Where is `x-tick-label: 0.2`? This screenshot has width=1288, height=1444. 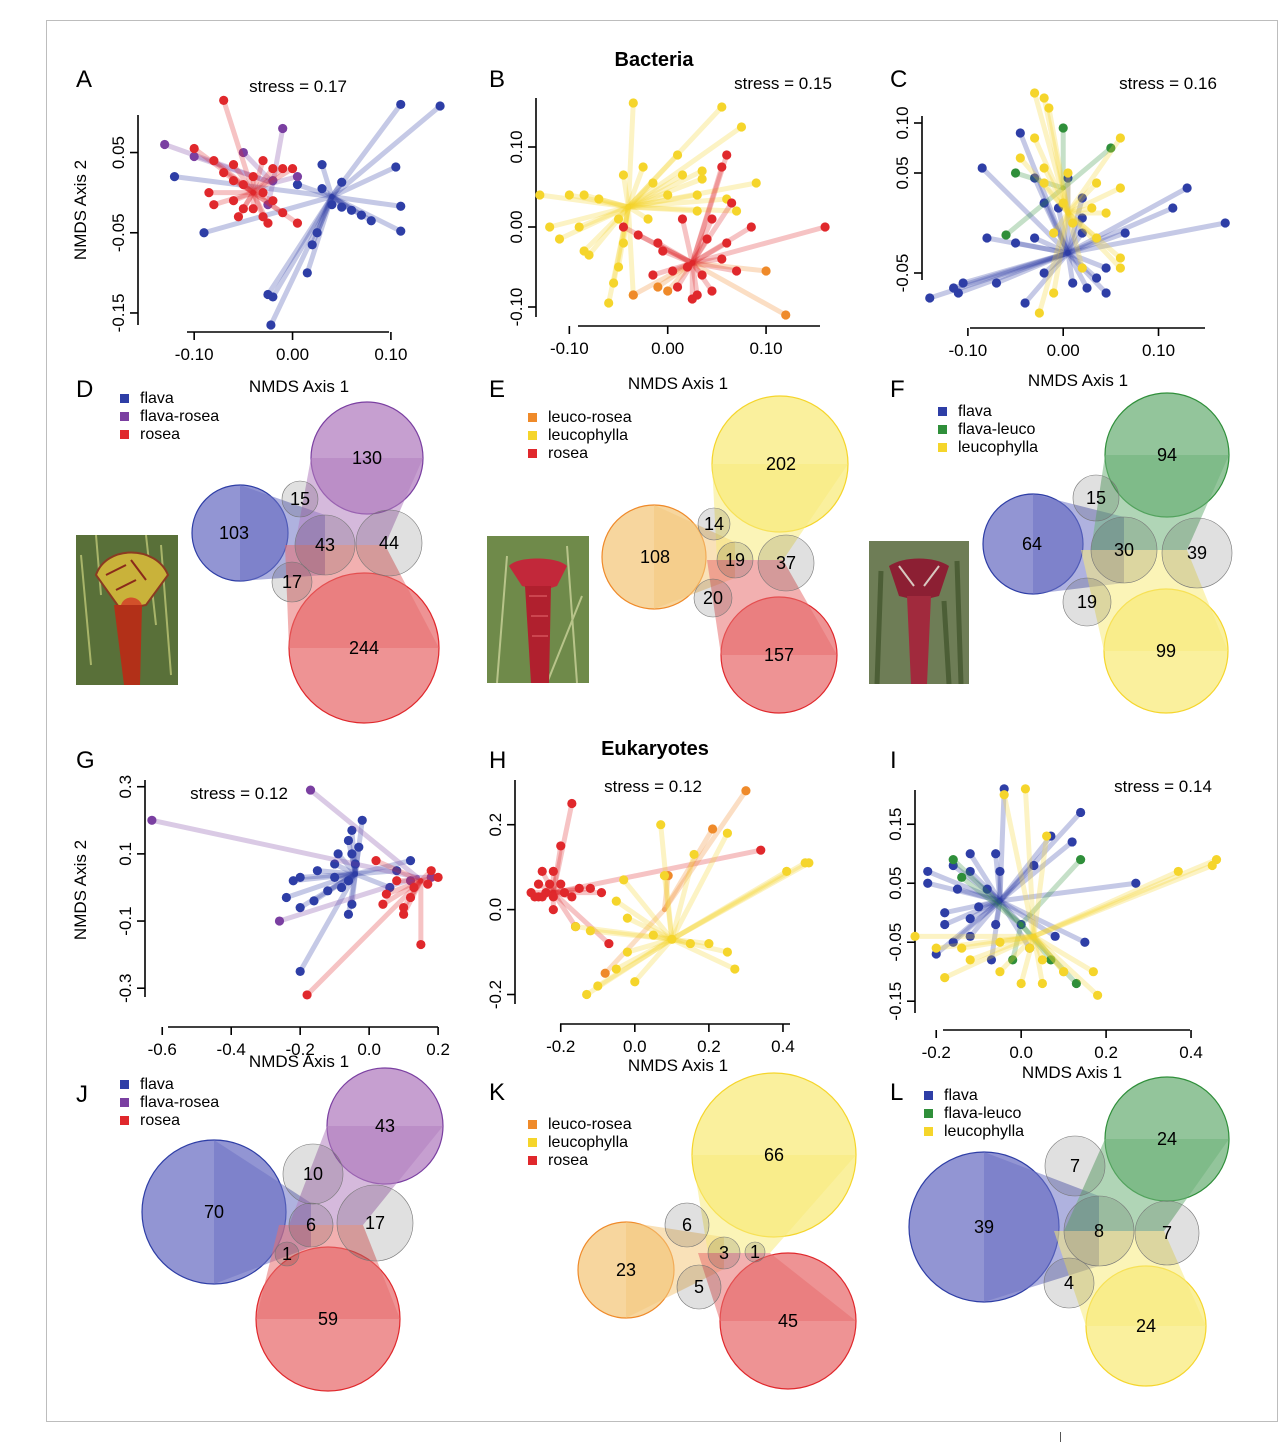
x-tick-label: 0.2 is located at coordinates (438, 1049).